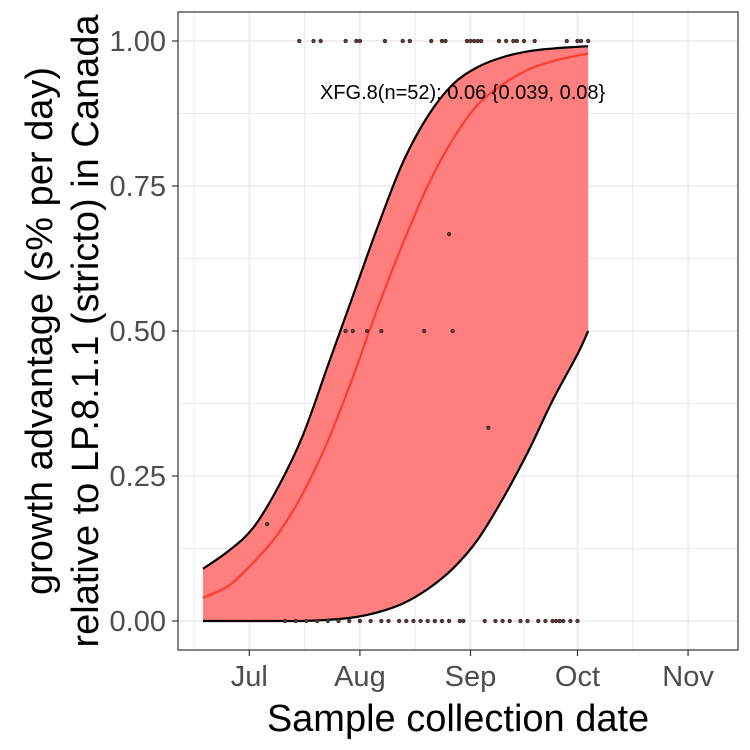 Image resolution: width=750 pixels, height=750 pixels. Describe the element at coordinates (577, 677) in the screenshot. I see `x-tick-label: Oct` at that location.